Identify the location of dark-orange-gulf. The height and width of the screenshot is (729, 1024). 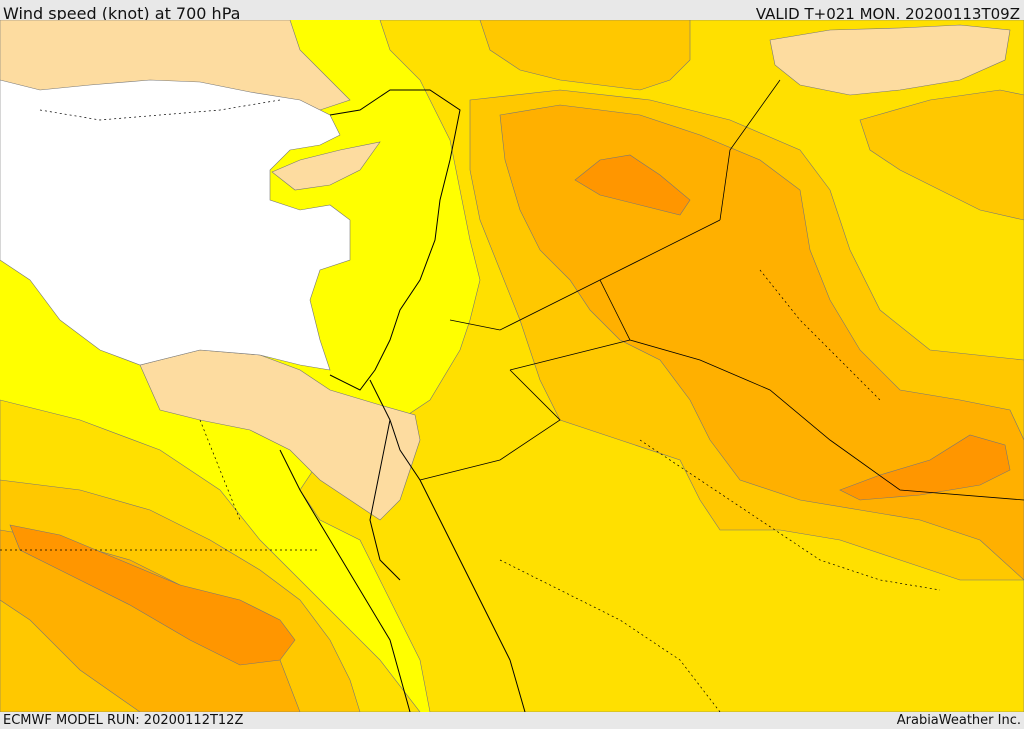
(925, 467).